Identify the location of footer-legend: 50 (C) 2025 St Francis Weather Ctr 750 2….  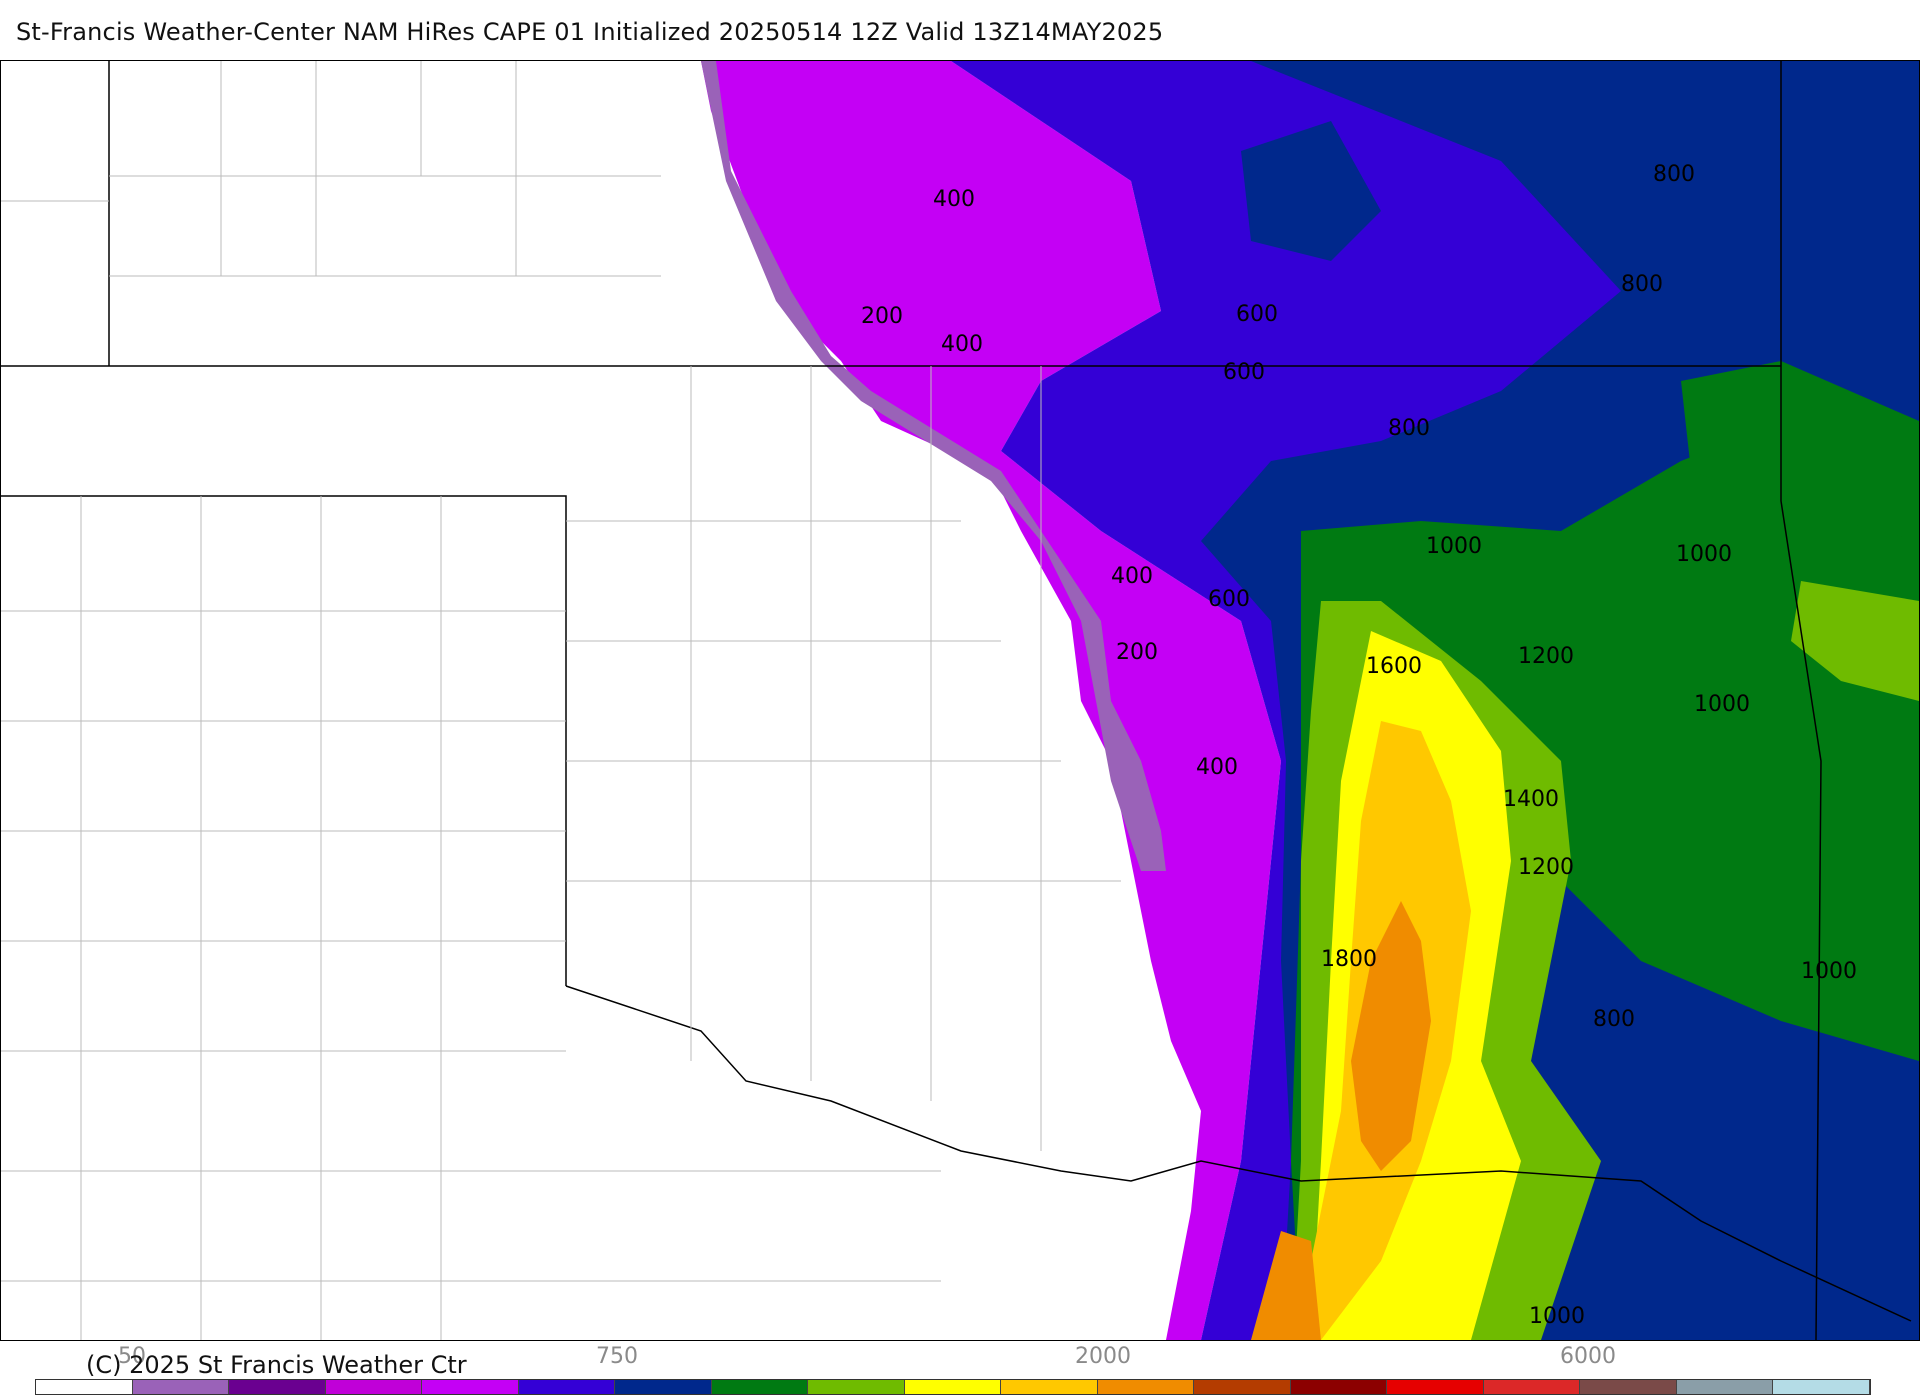
(960, 1369).